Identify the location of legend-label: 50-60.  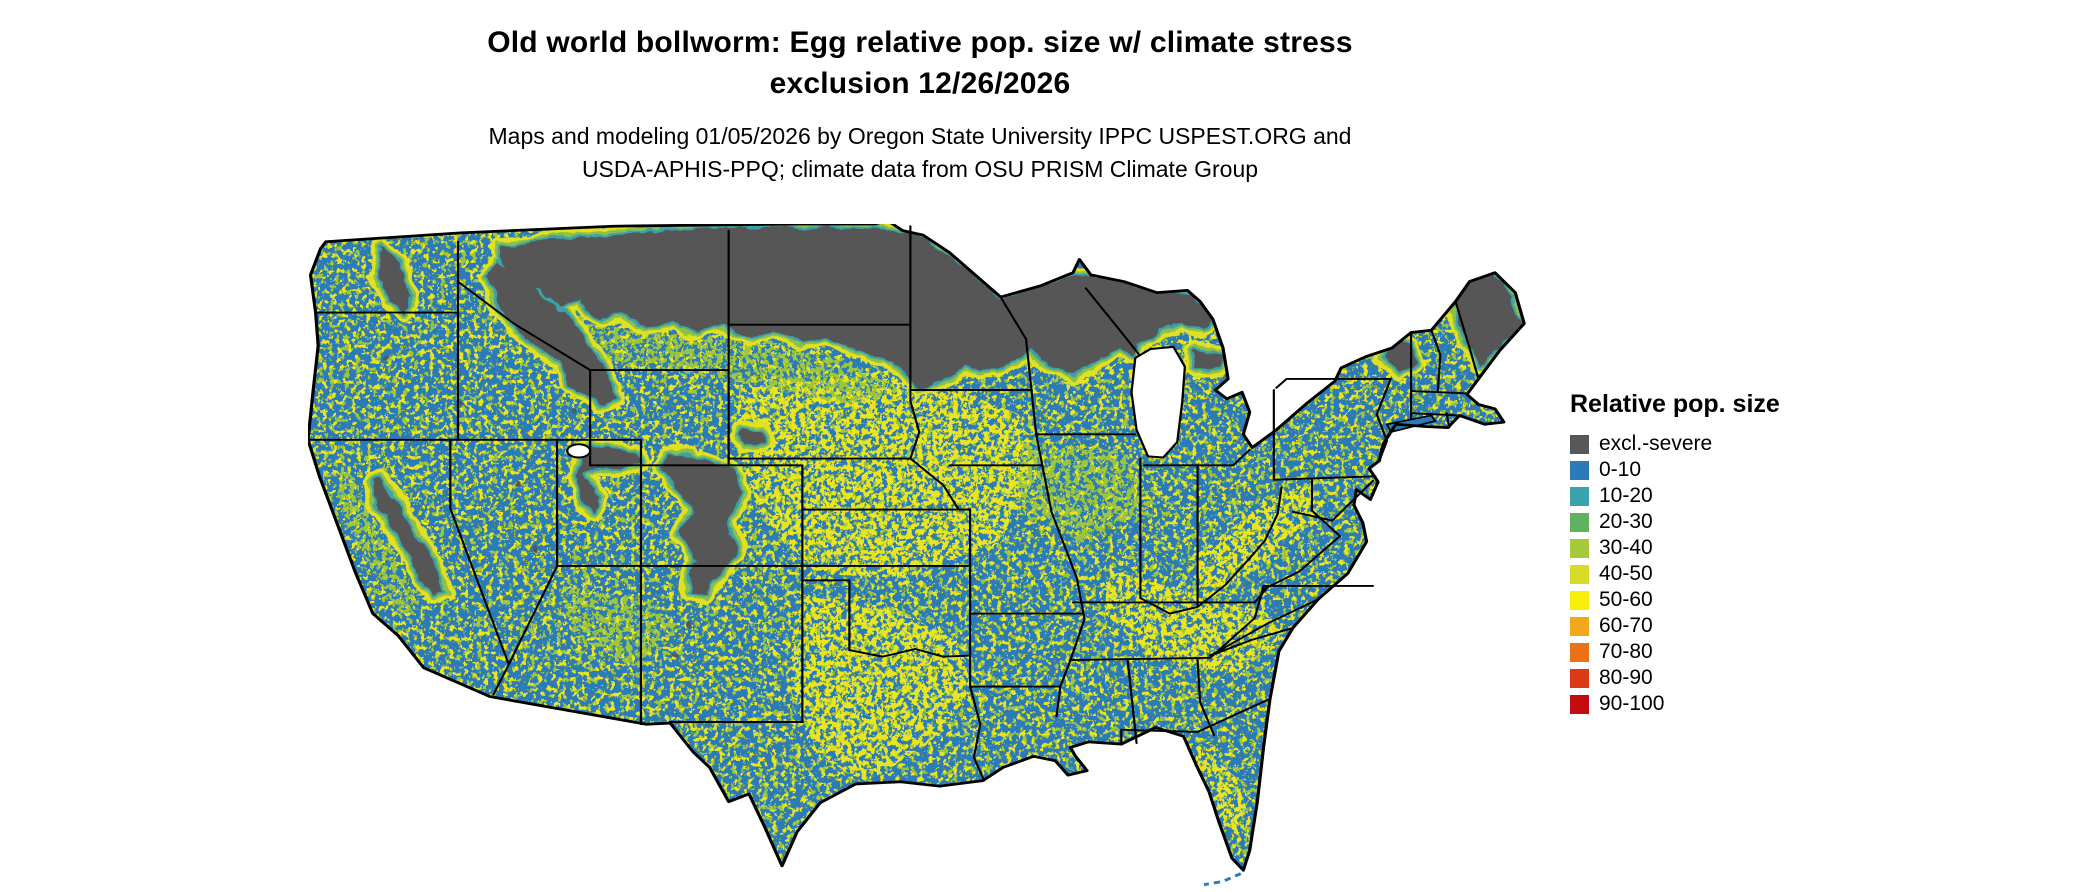
(1626, 599).